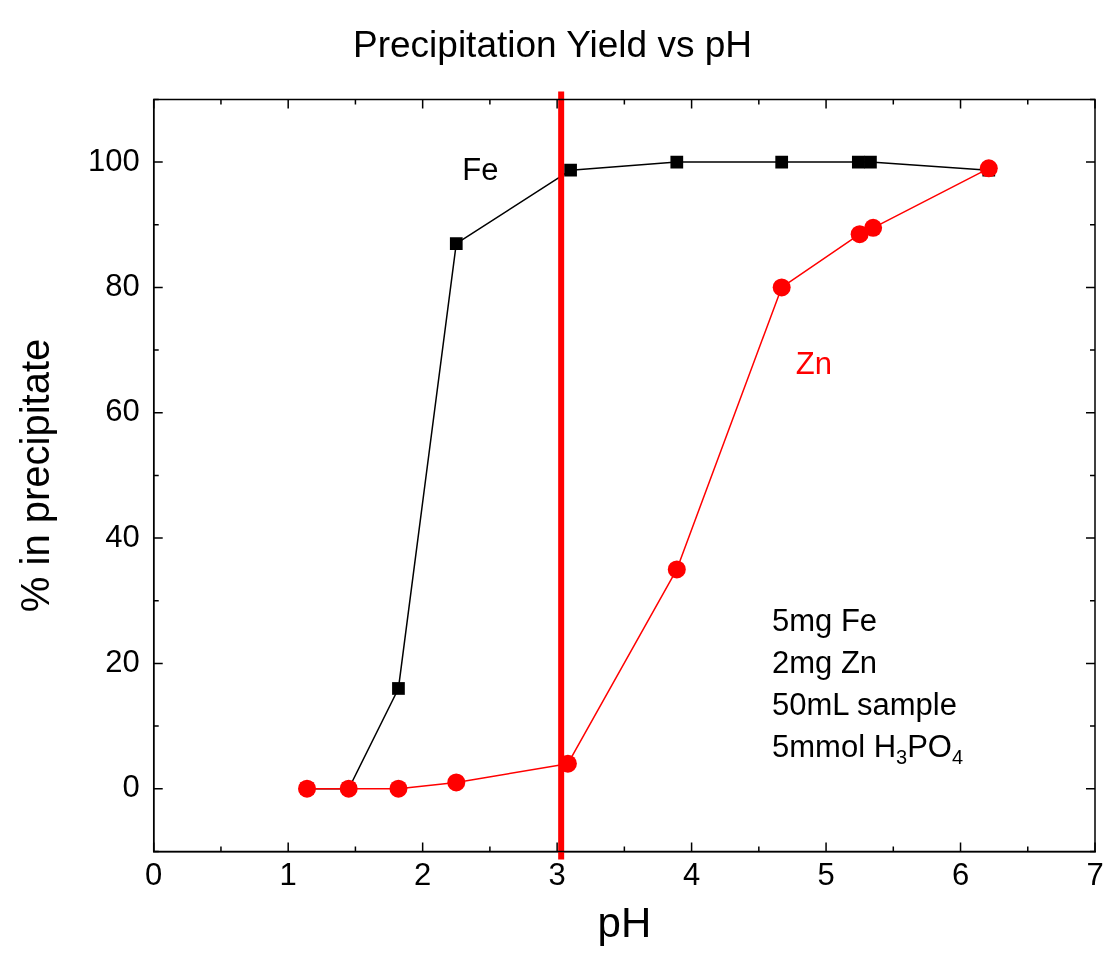  What do you see at coordinates (691, 874) in the screenshot?
I see `x-tick-label: 4` at bounding box center [691, 874].